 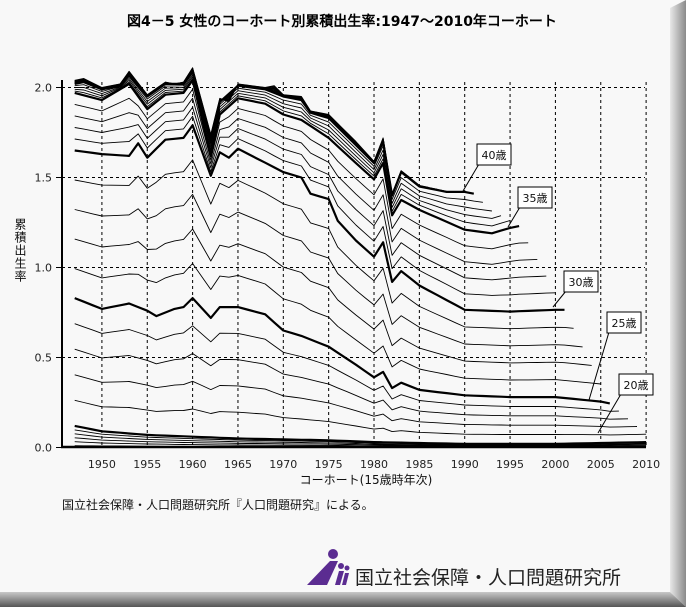 What do you see at coordinates (646, 464) in the screenshot?
I see `x-tick-label: 2010` at bounding box center [646, 464].